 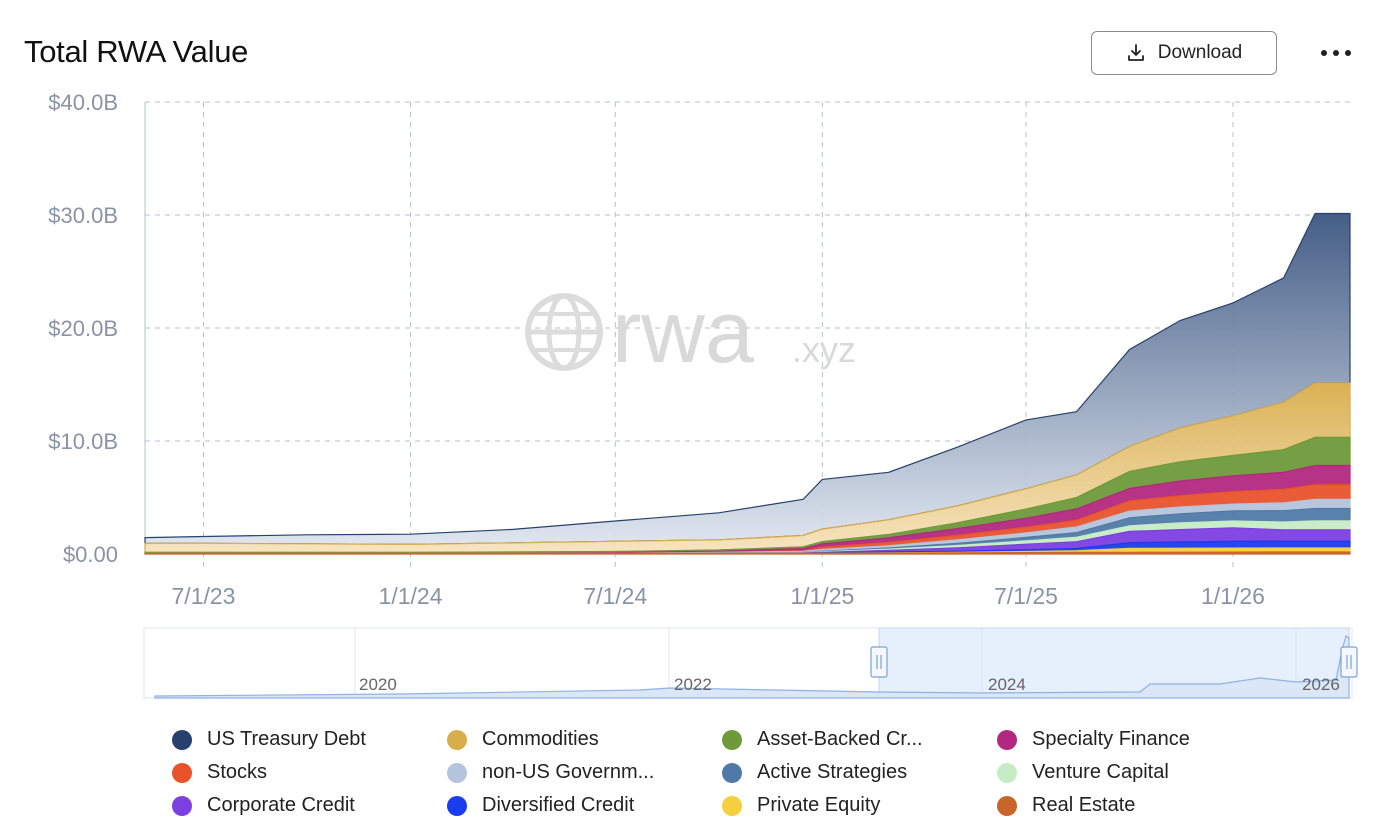 What do you see at coordinates (237, 772) in the screenshot?
I see `legend-label: Stocks` at bounding box center [237, 772].